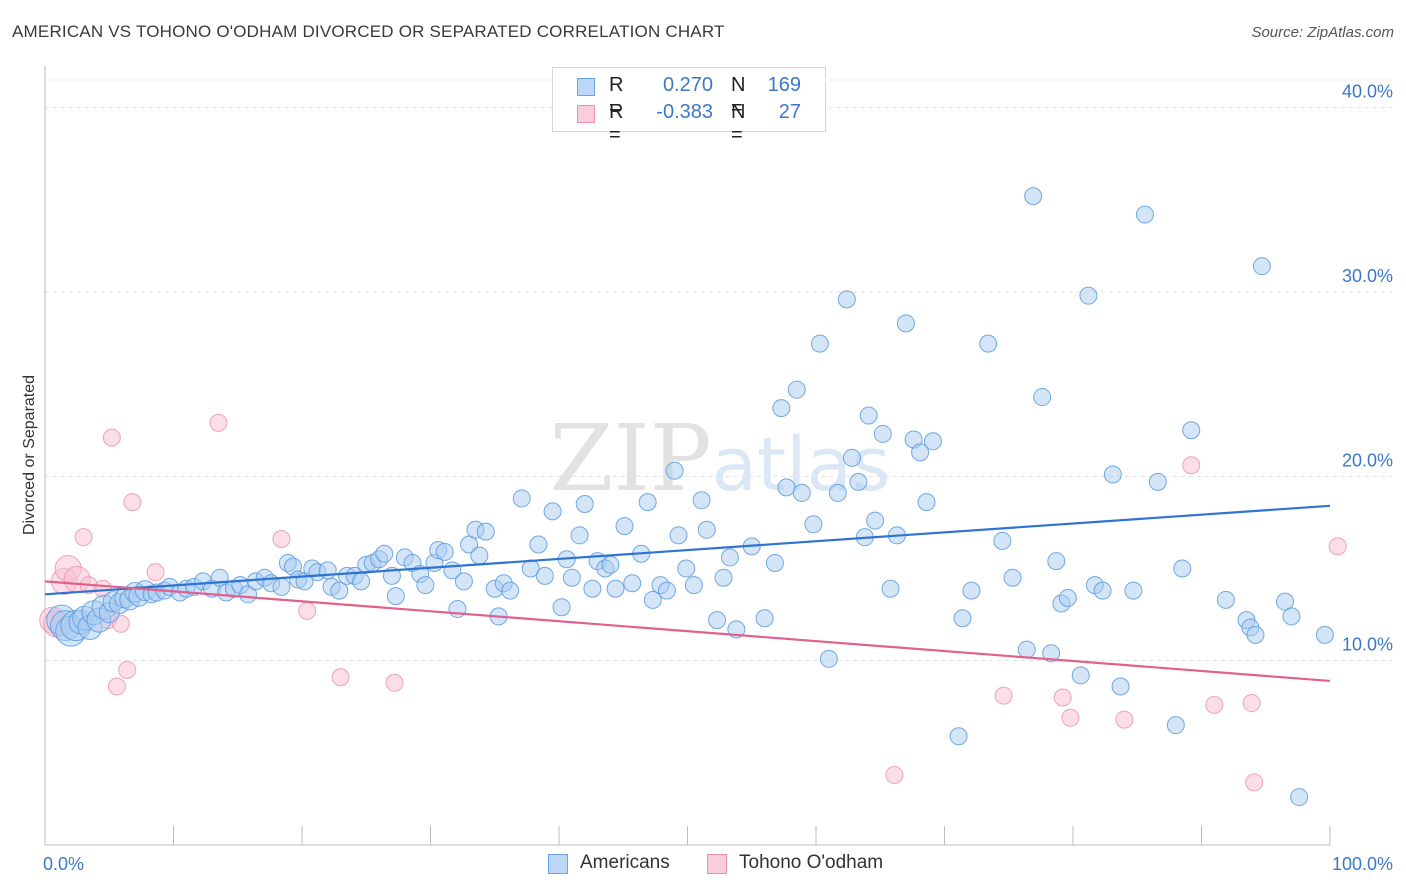 The image size is (1406, 892). What do you see at coordinates (558, 864) in the screenshot?
I see `americans-legend-swatch` at bounding box center [558, 864].